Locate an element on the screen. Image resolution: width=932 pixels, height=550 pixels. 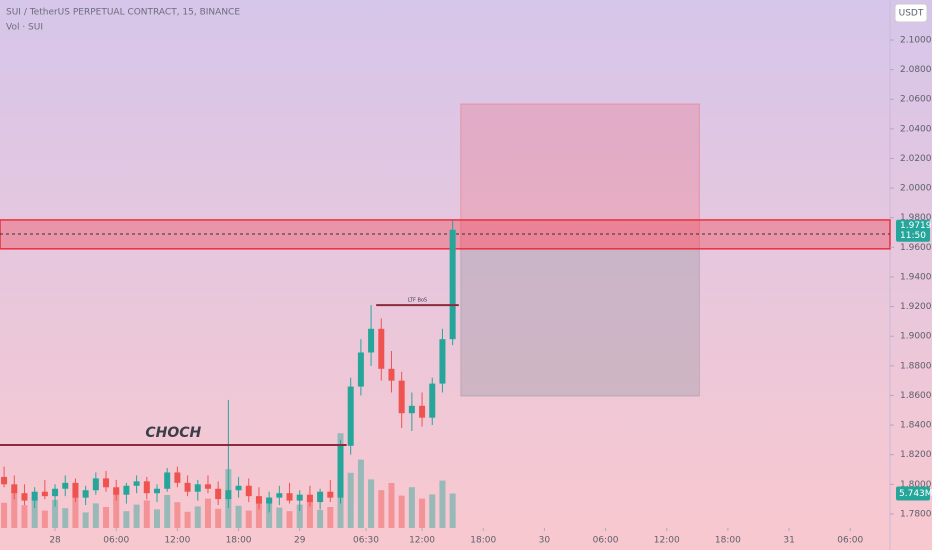
currency-label: USDT is located at coordinates (911, 14).